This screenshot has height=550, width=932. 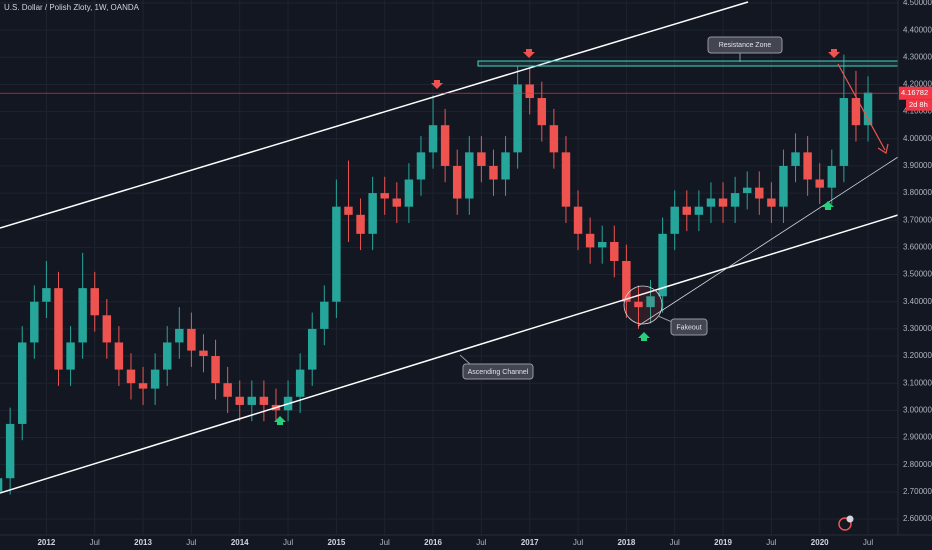 I want to click on x-tick-label: 2013, so click(x=143, y=542).